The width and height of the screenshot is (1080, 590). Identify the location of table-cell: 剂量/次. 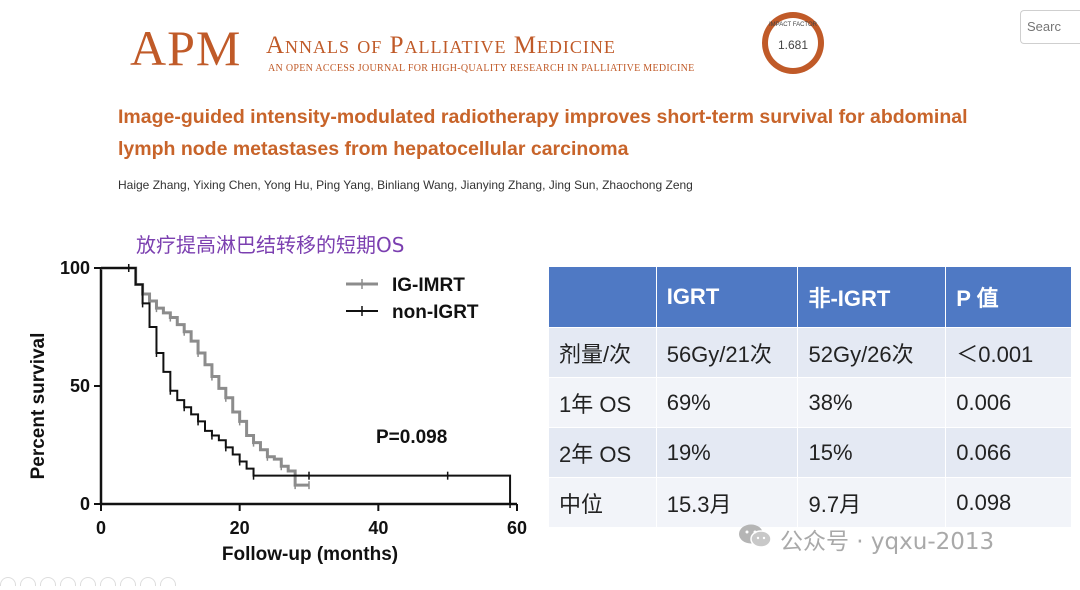
(602, 352).